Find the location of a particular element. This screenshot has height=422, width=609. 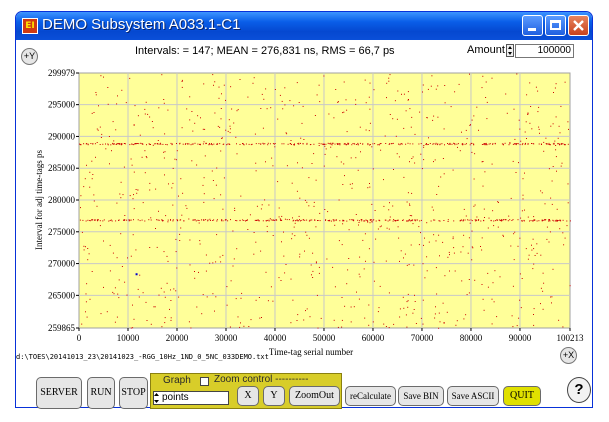

graph-checkbox is located at coordinates (204, 381).